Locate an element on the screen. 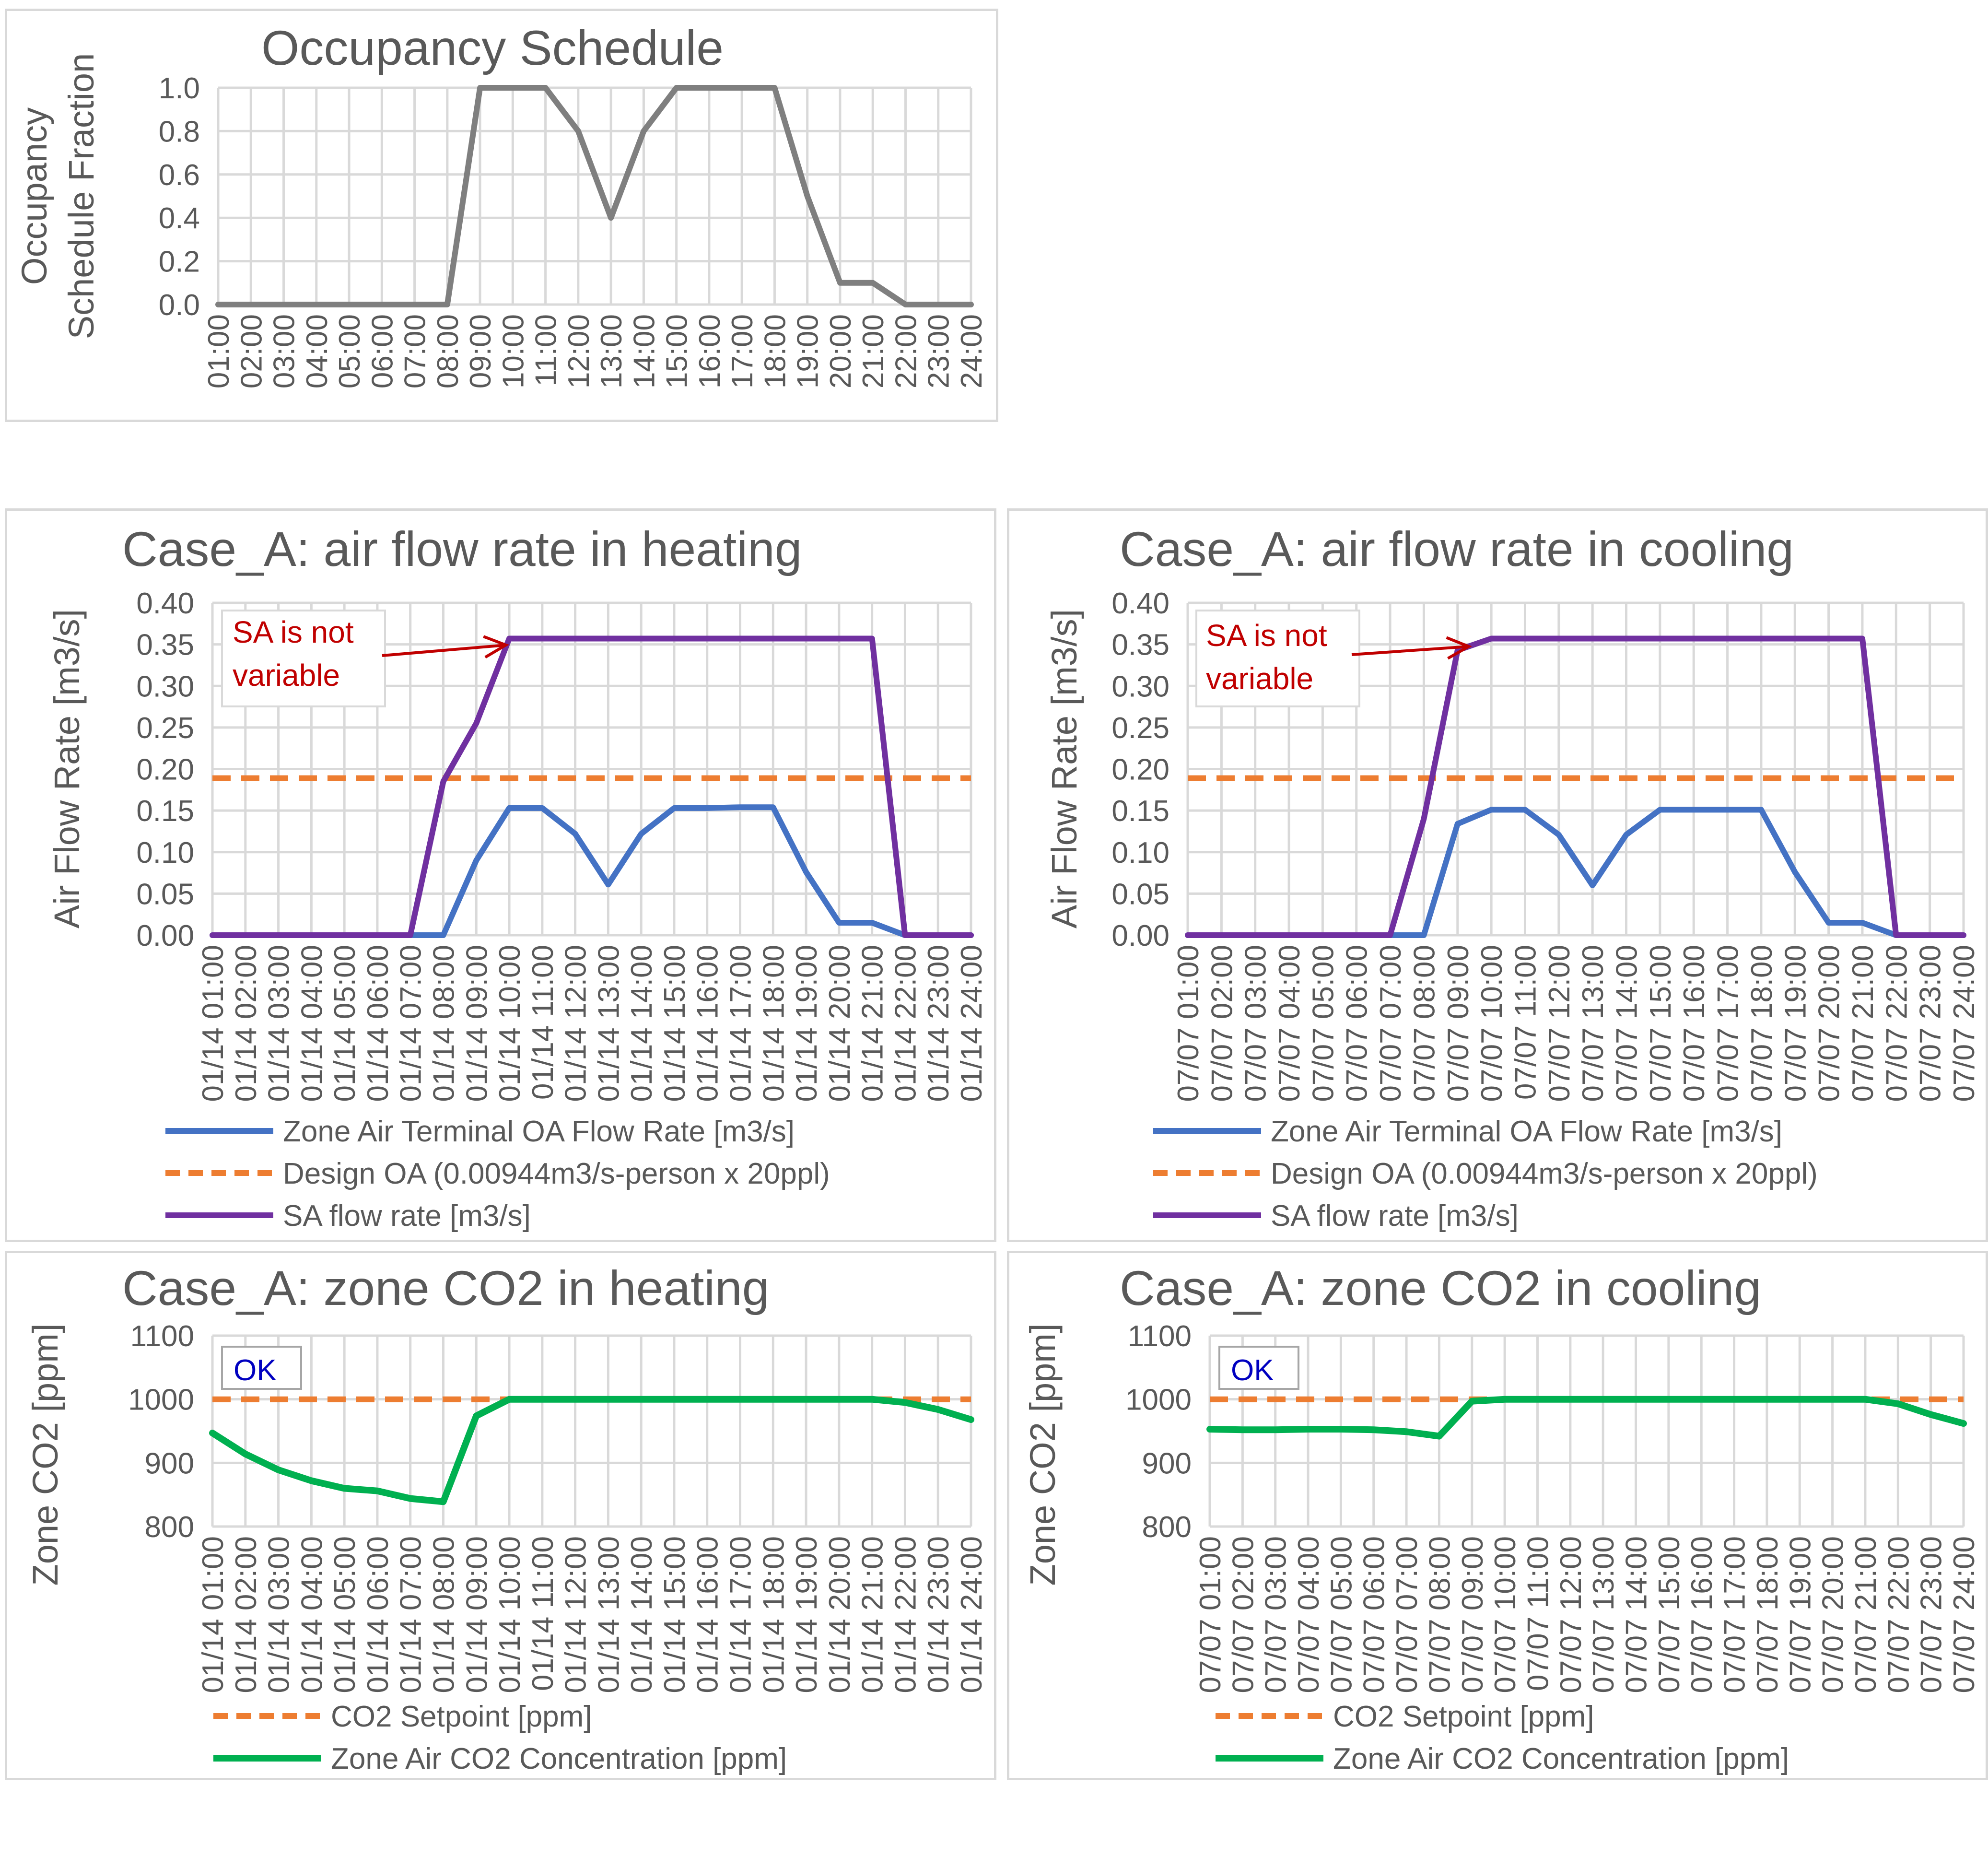 The height and width of the screenshot is (1856, 1988). x-tick-label: 07/07 02:00 is located at coordinates (1222, 1023).